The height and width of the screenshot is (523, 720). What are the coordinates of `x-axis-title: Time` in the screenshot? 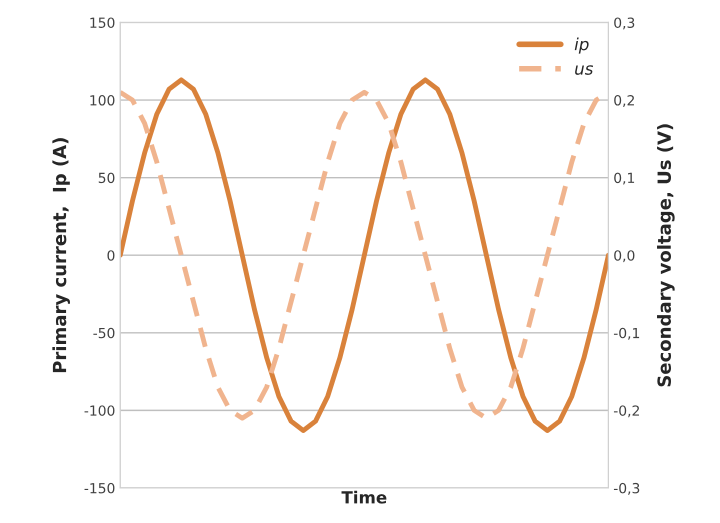 It's located at (364, 497).